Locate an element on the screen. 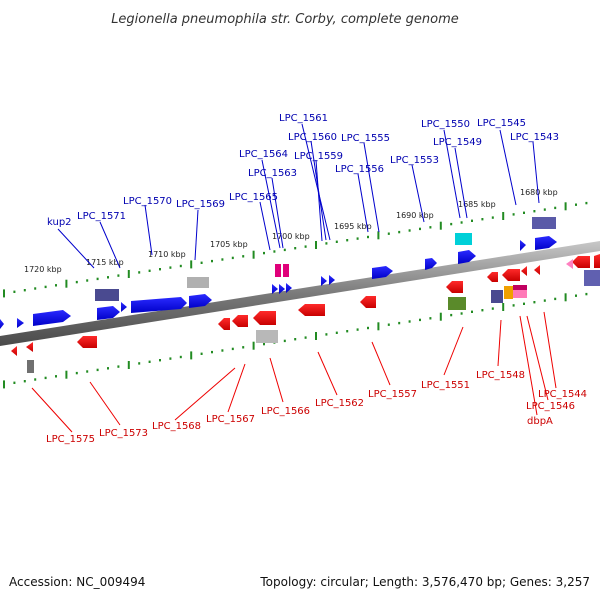 Image resolution: width=600 pixels, height=600 pixels. gene-label: LPC_1560 is located at coordinates (312, 137).